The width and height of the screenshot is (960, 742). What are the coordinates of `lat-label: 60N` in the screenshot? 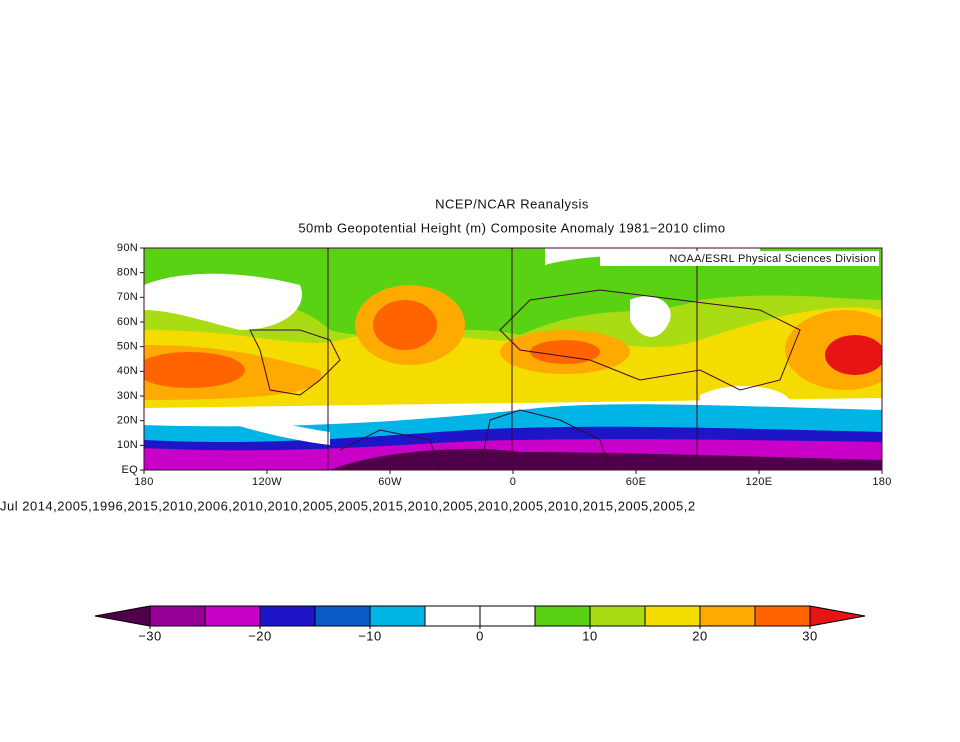 It's located at (127, 322).